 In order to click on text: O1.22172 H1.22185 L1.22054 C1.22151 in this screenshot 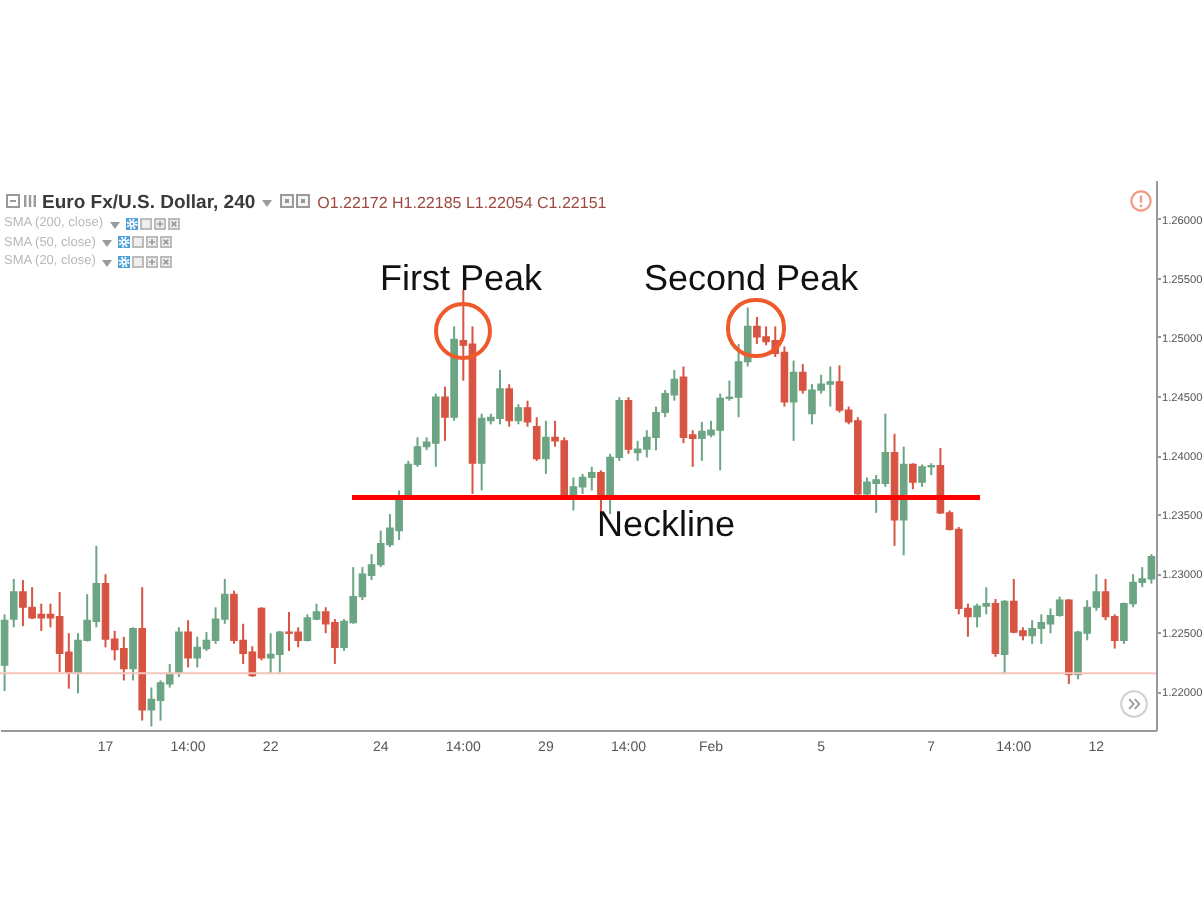, I will do `click(462, 202)`.